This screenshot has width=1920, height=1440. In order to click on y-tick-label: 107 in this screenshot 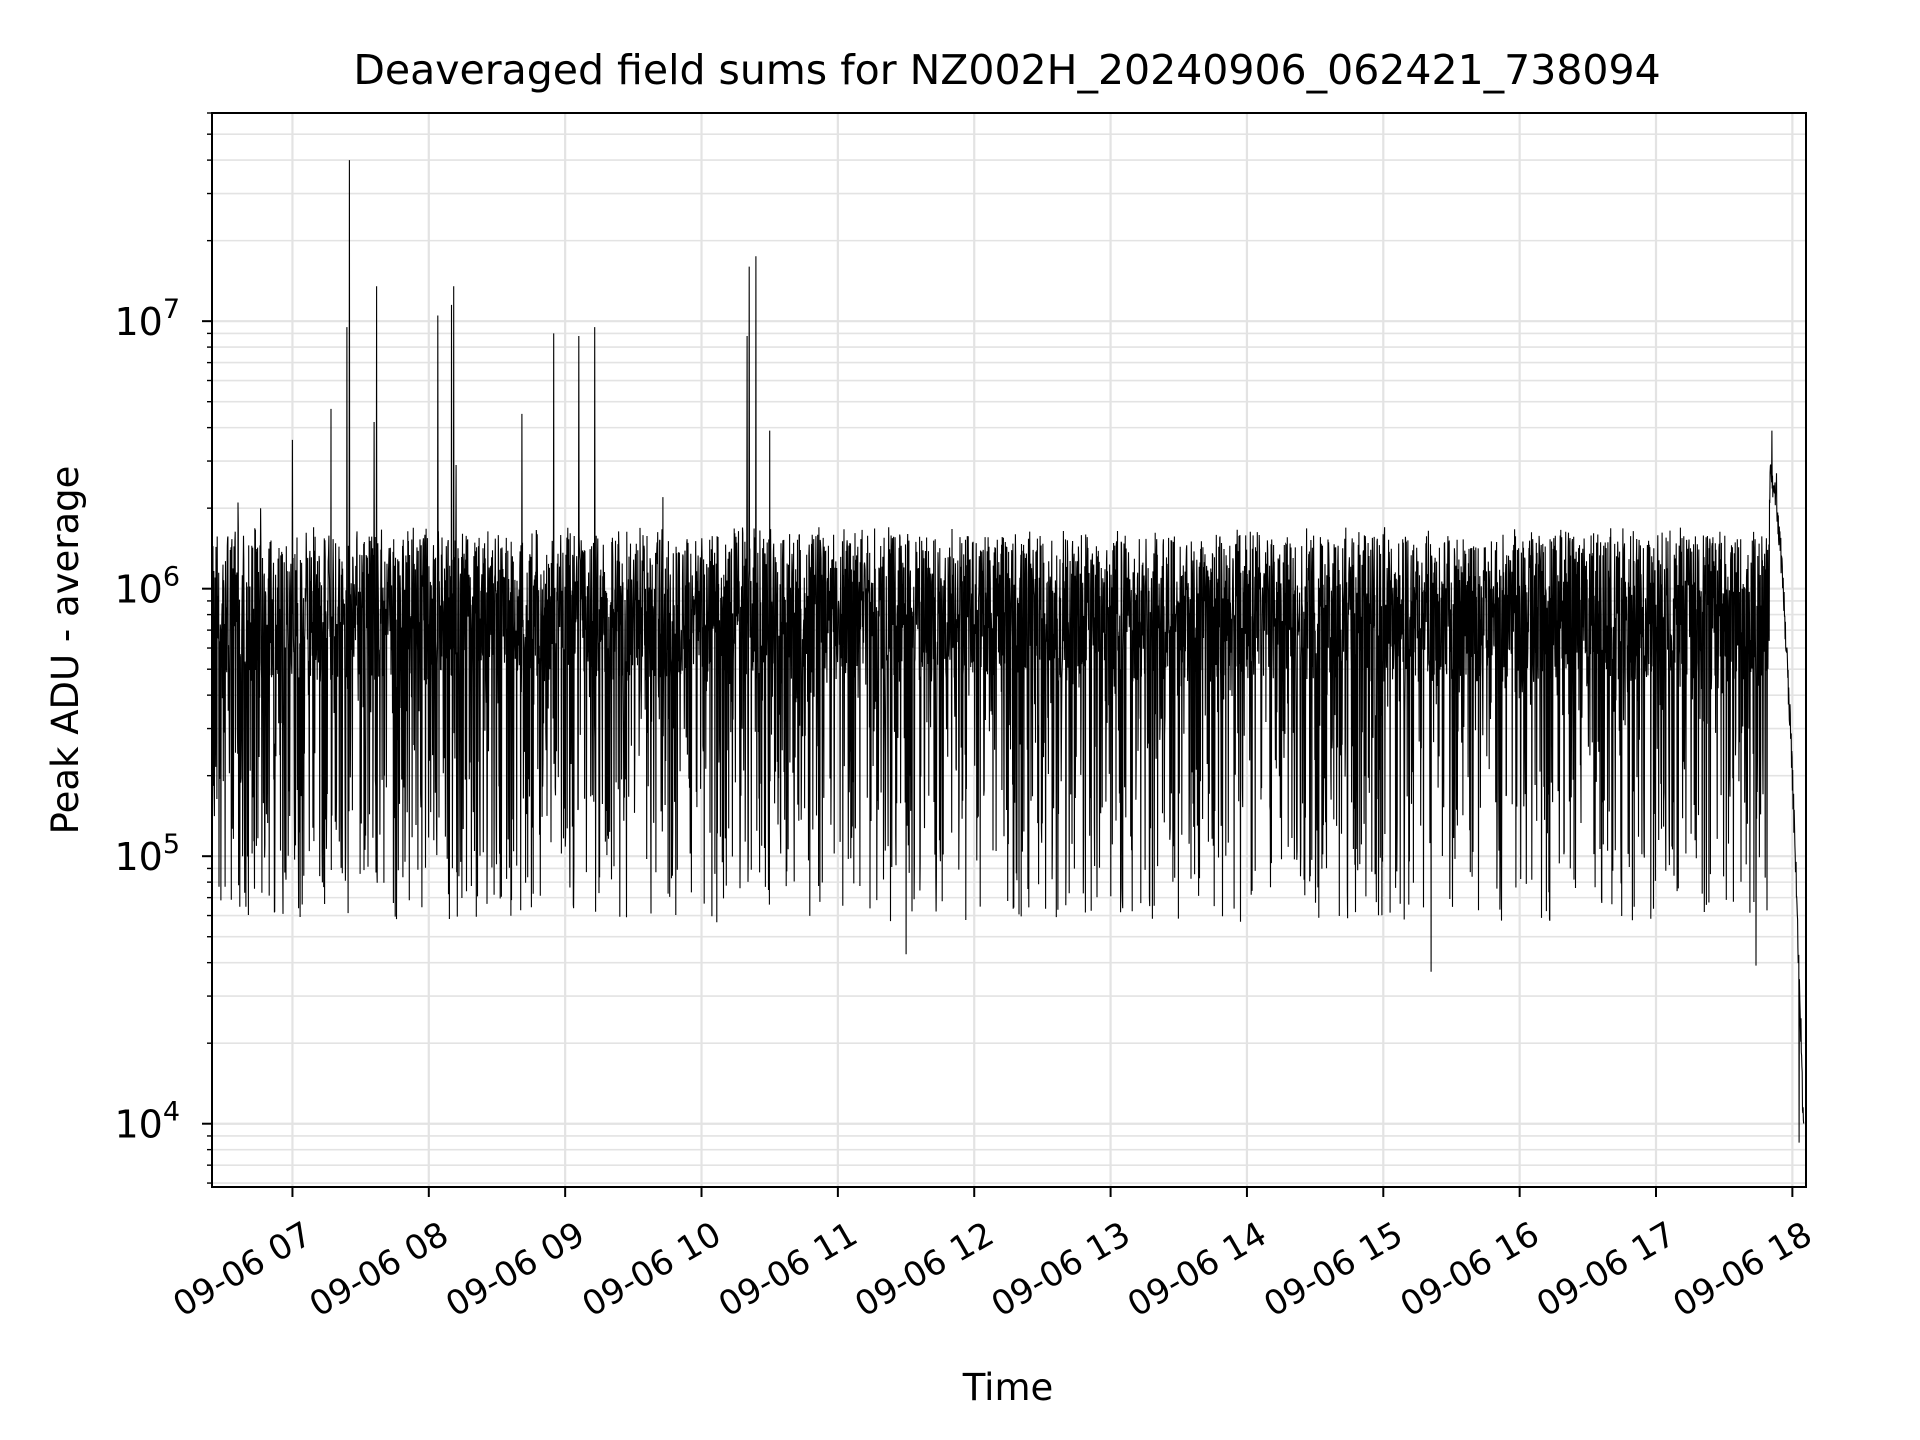, I will do `click(147, 319)`.